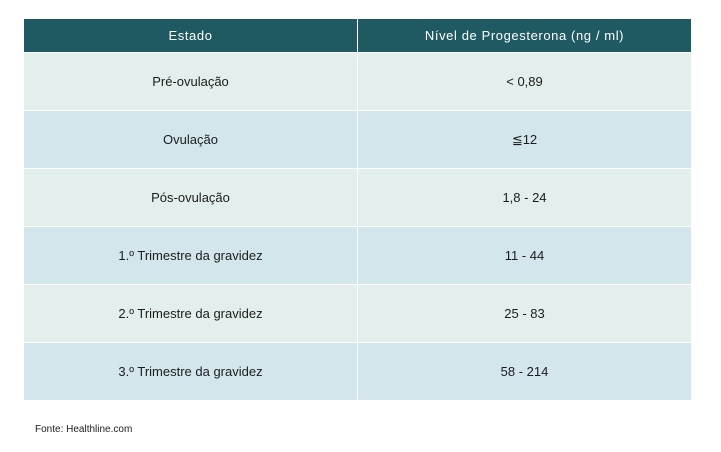 This screenshot has width=721, height=452. What do you see at coordinates (190, 255) in the screenshot?
I see `table-cell-estado: 1.º Trimestre da gravidez` at bounding box center [190, 255].